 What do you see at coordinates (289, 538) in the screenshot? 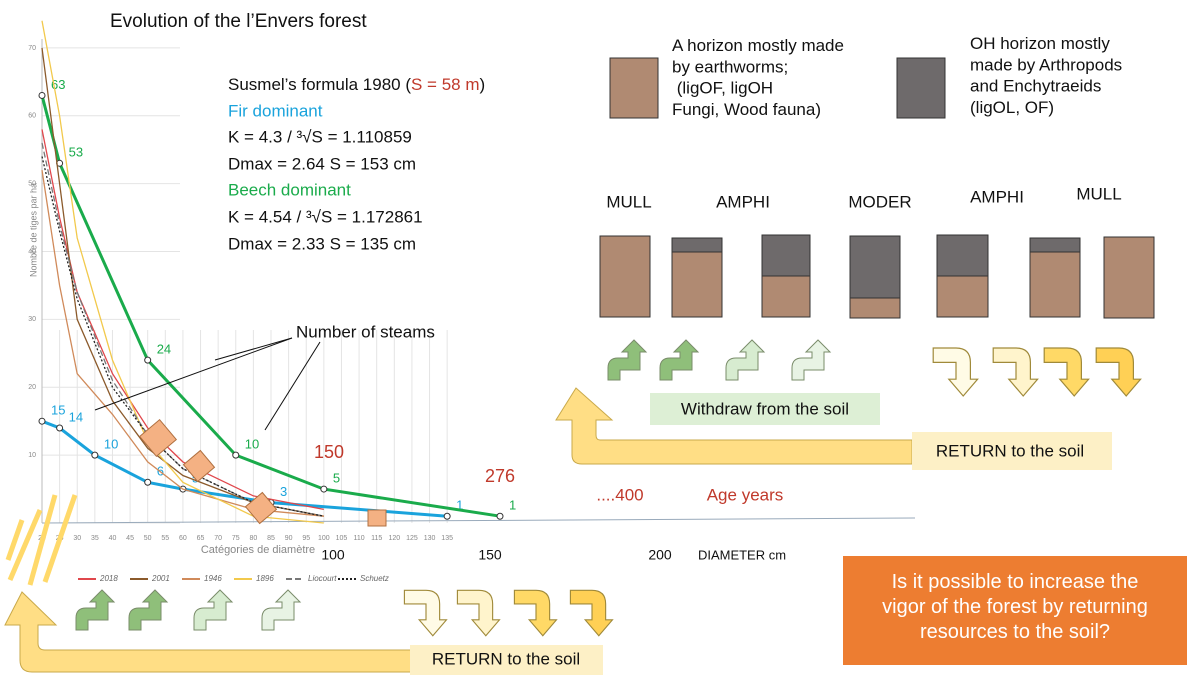
I see `x-tick-label: 90` at bounding box center [289, 538].